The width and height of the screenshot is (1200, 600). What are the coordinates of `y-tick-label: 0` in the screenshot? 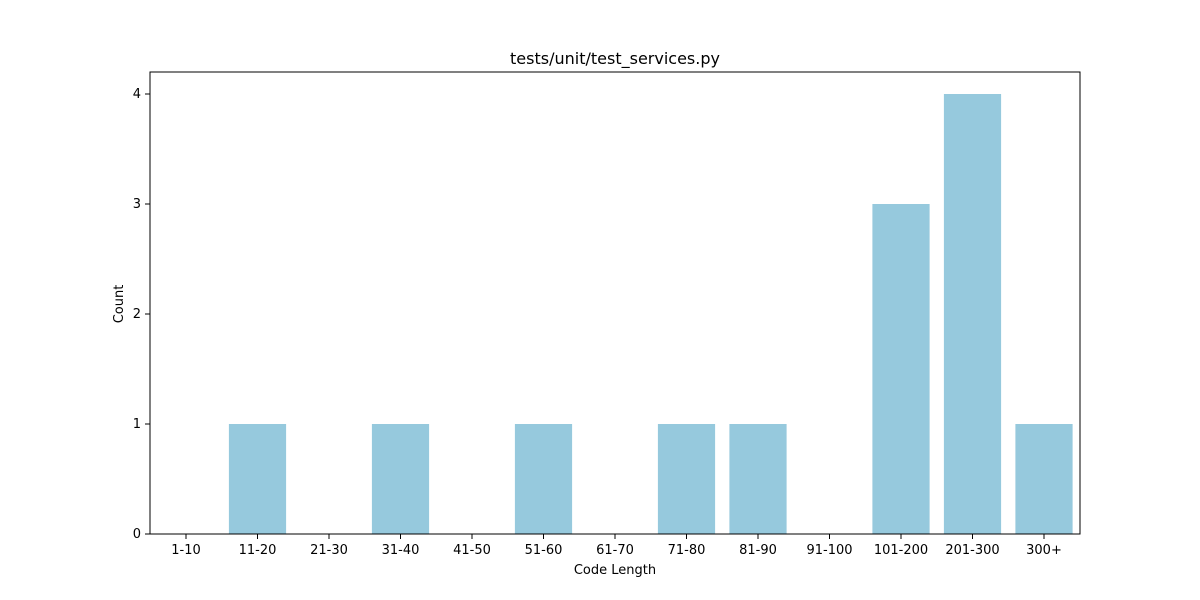 It's located at (137, 534).